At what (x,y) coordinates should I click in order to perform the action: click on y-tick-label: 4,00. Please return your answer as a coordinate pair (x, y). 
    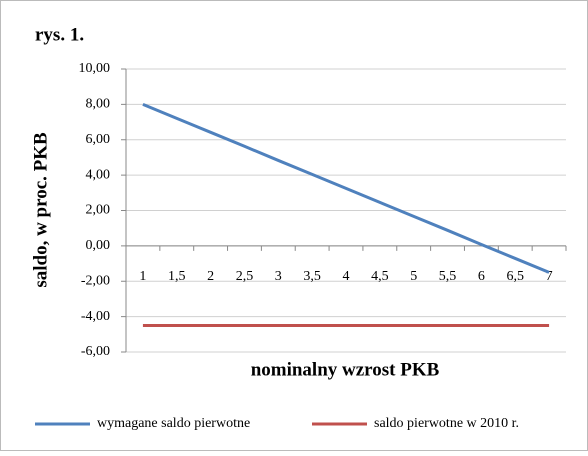
    Looking at the image, I should click on (98, 174).